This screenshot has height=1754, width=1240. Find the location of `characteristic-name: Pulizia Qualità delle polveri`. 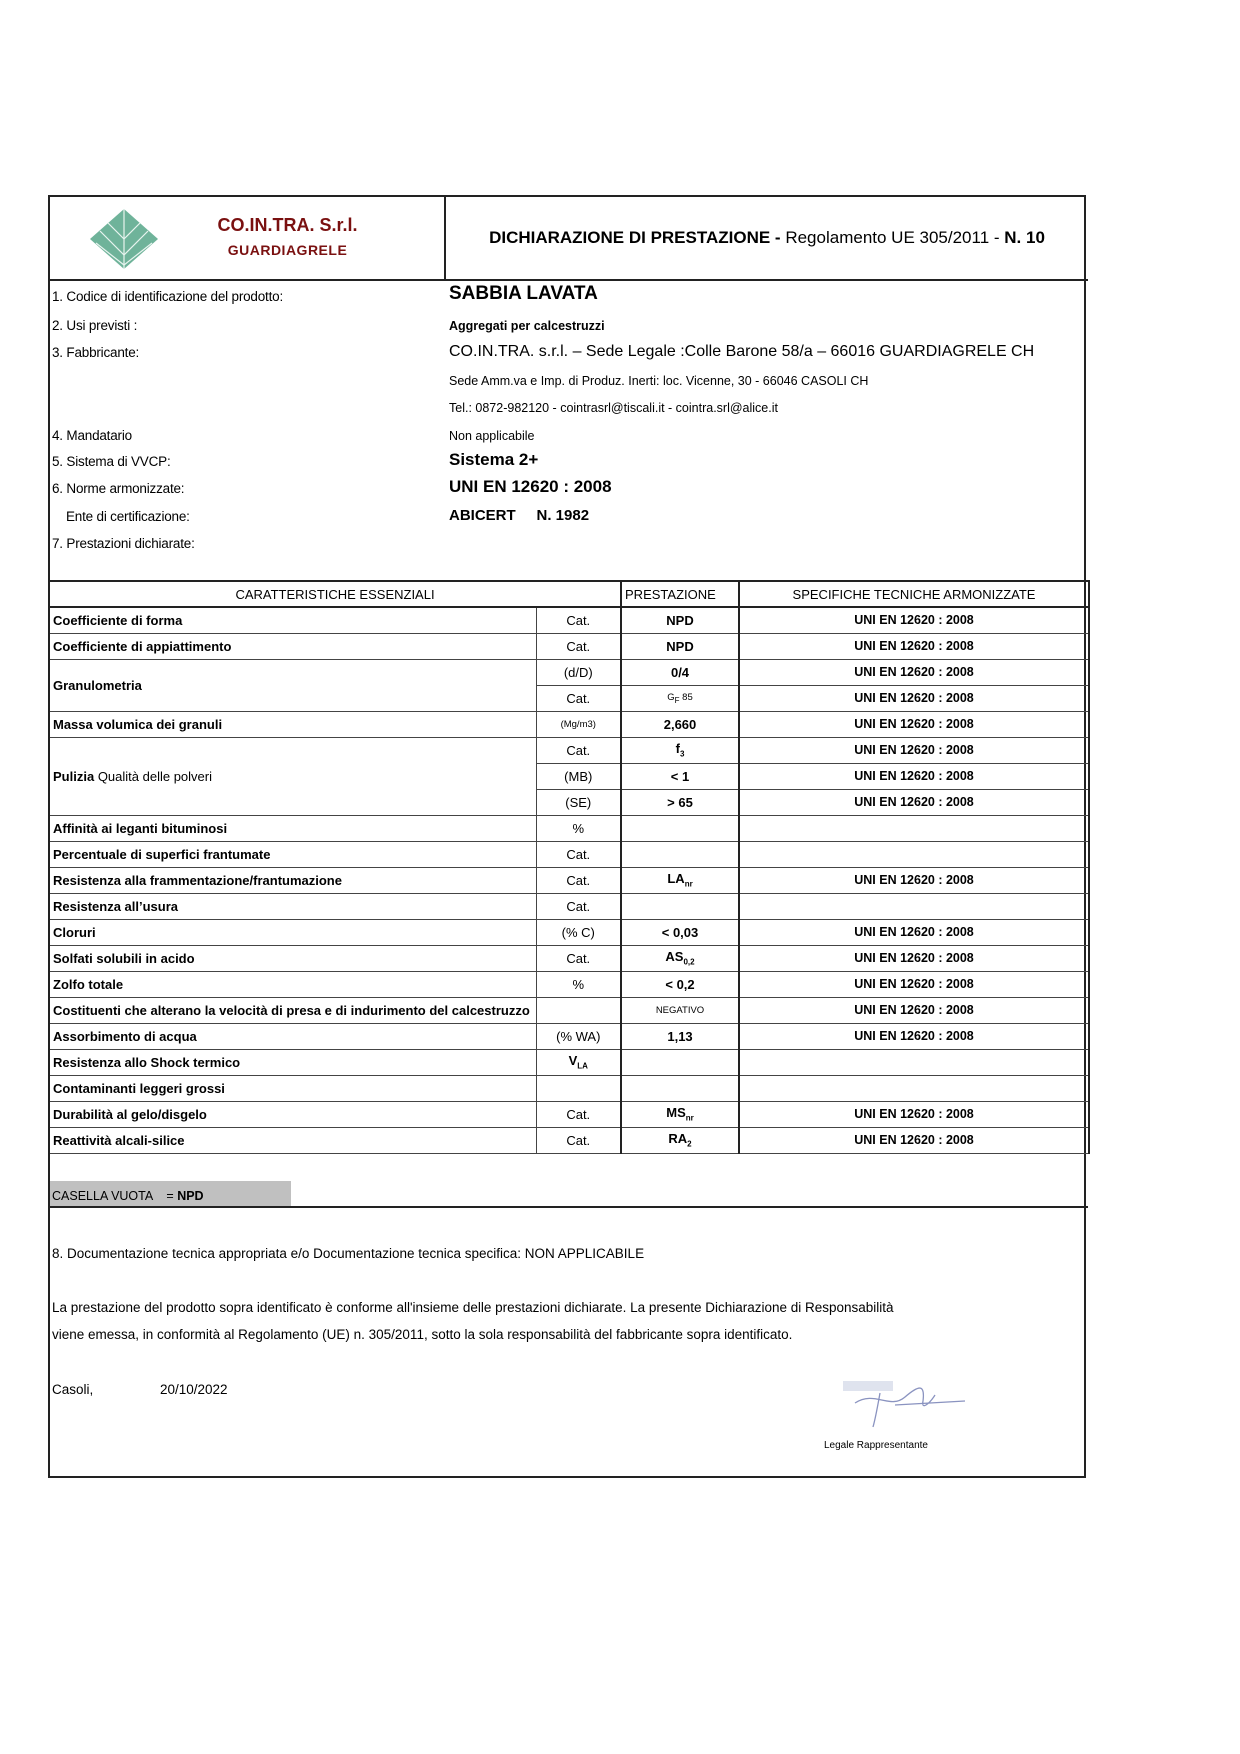

characteristic-name: Pulizia Qualità delle polveri is located at coordinates (292, 776).